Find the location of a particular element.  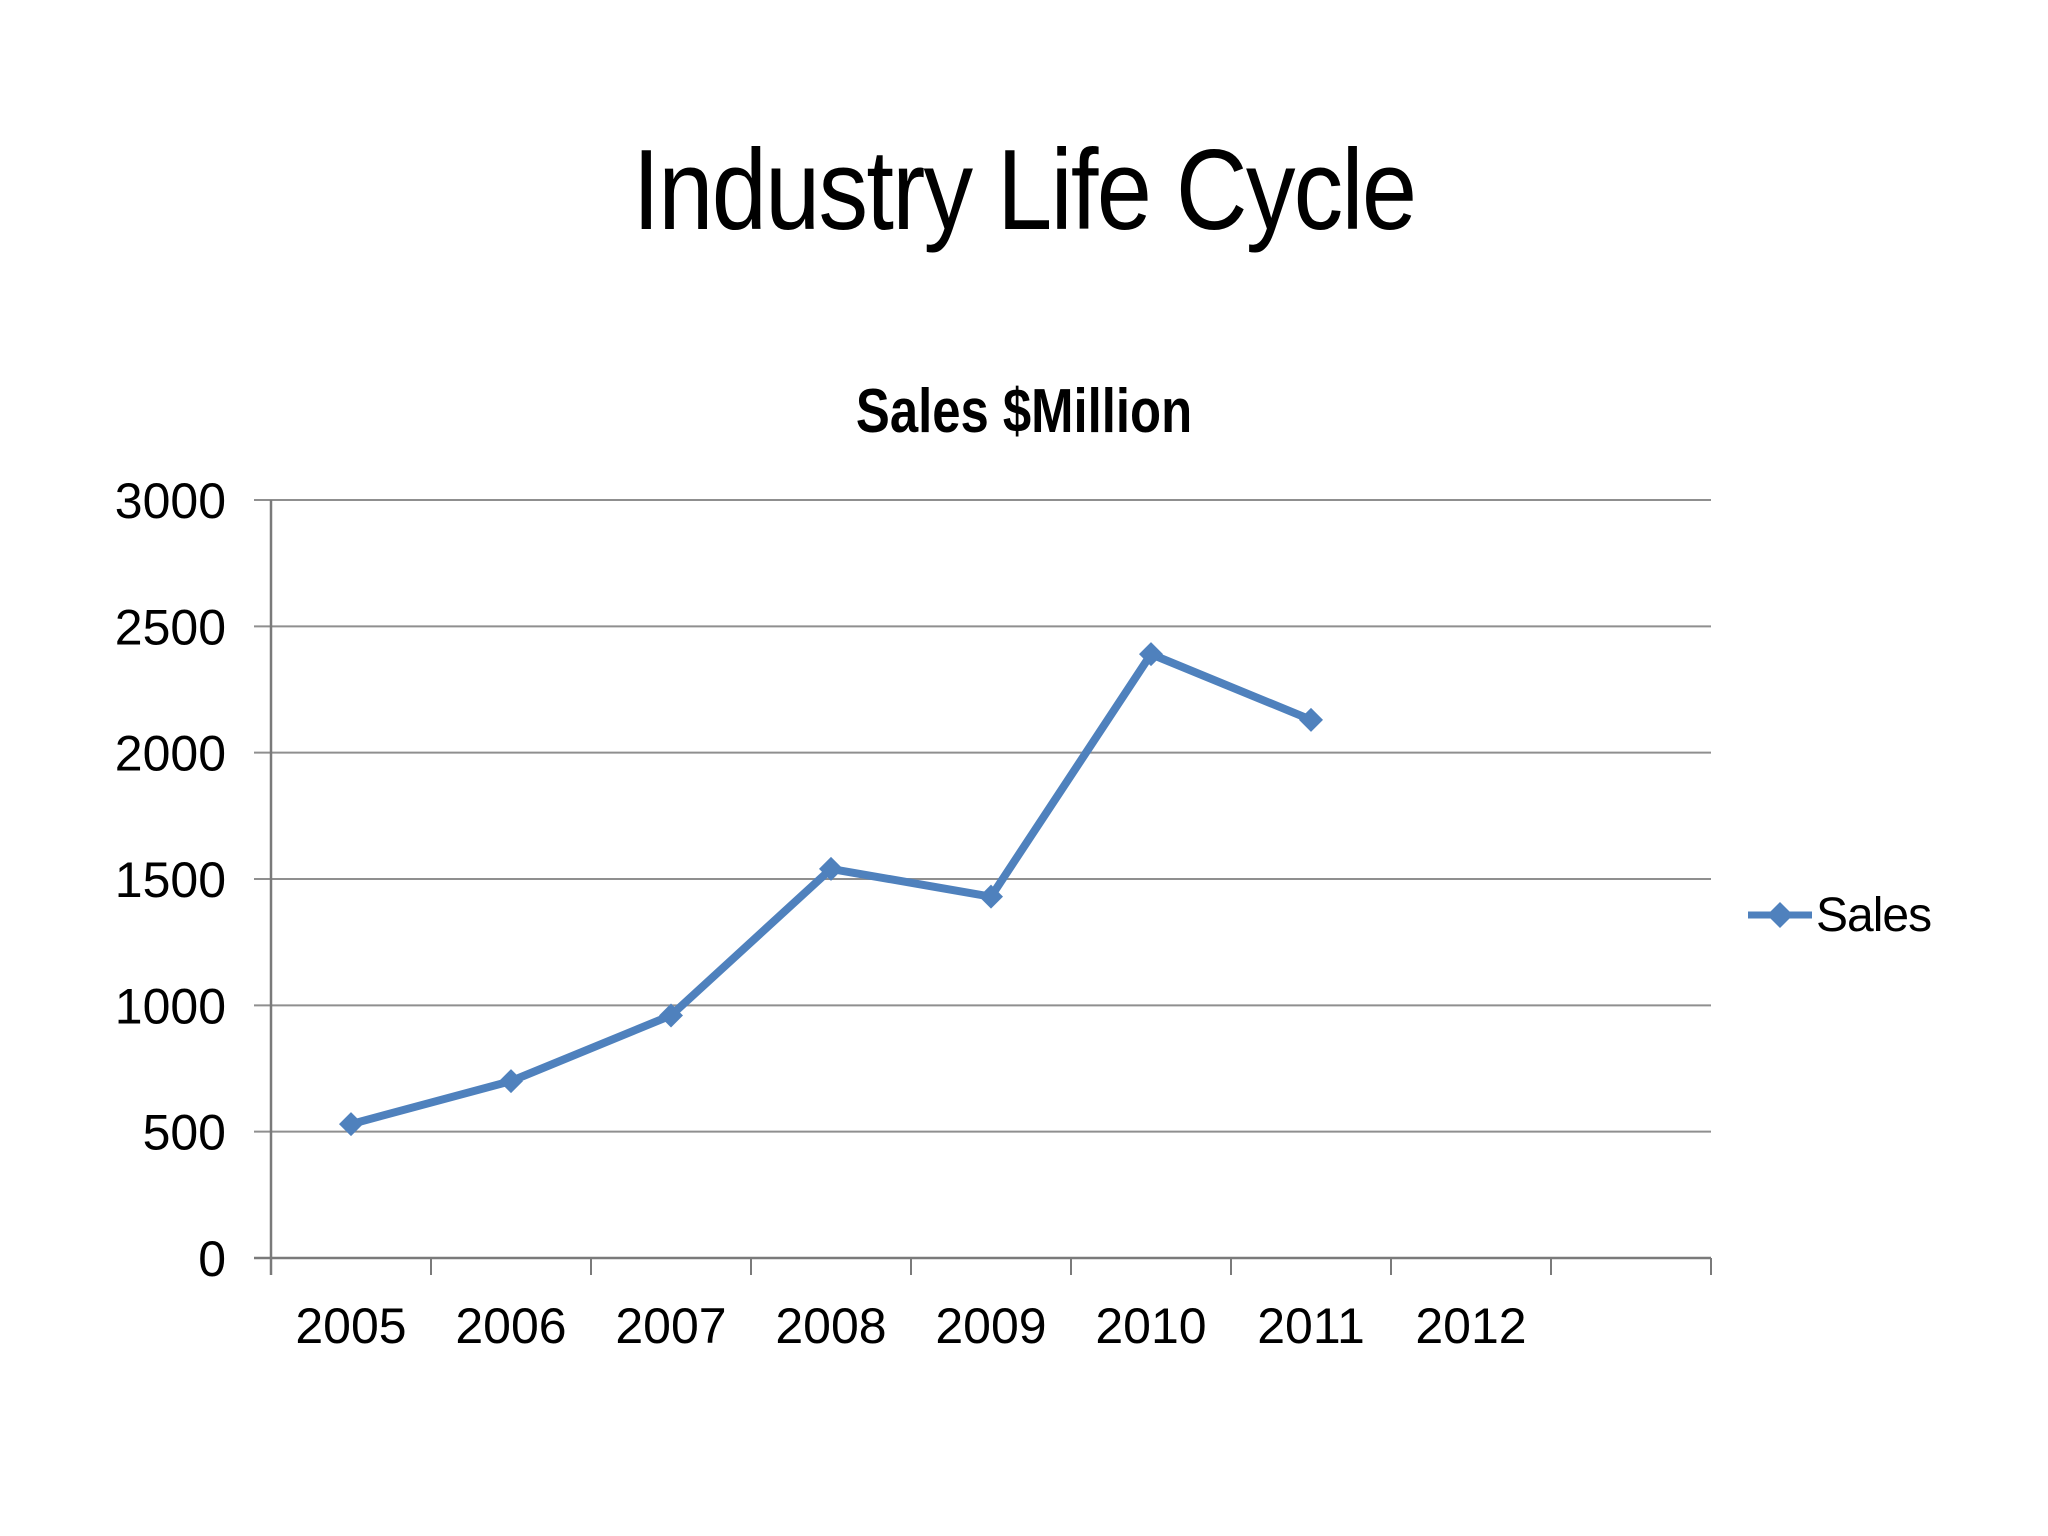

y-tick-label-500: 500 is located at coordinates (184, 1133).